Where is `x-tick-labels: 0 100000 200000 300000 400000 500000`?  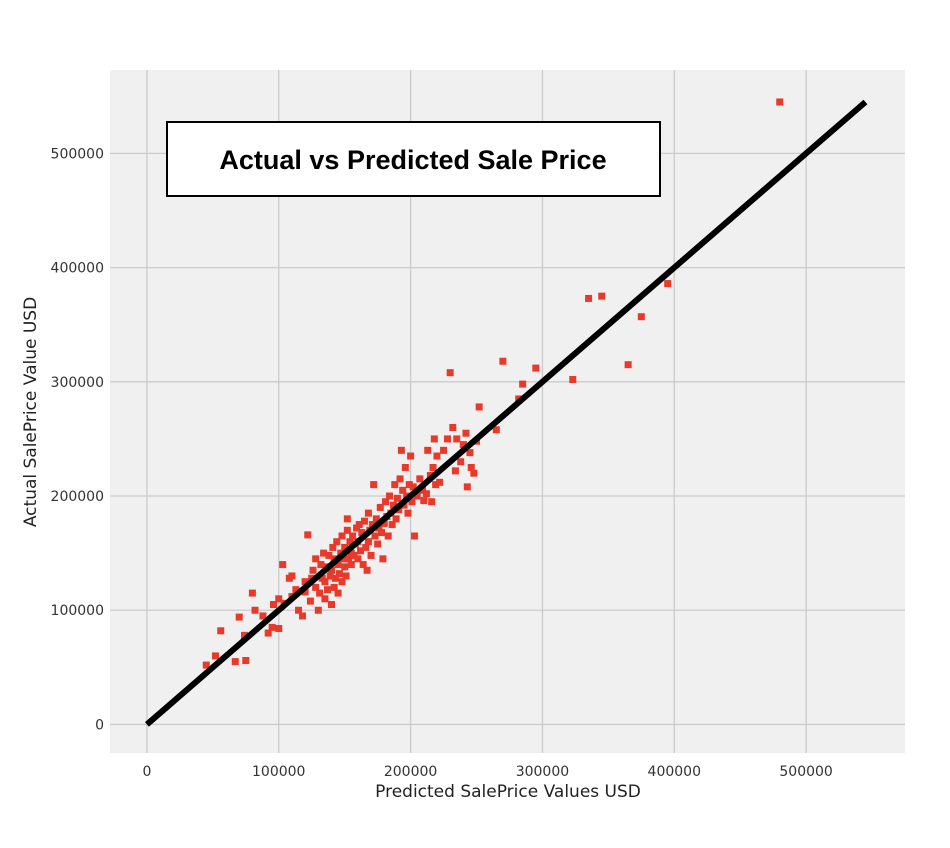 x-tick-labels: 0 100000 200000 300000 400000 500000 is located at coordinates (487, 772).